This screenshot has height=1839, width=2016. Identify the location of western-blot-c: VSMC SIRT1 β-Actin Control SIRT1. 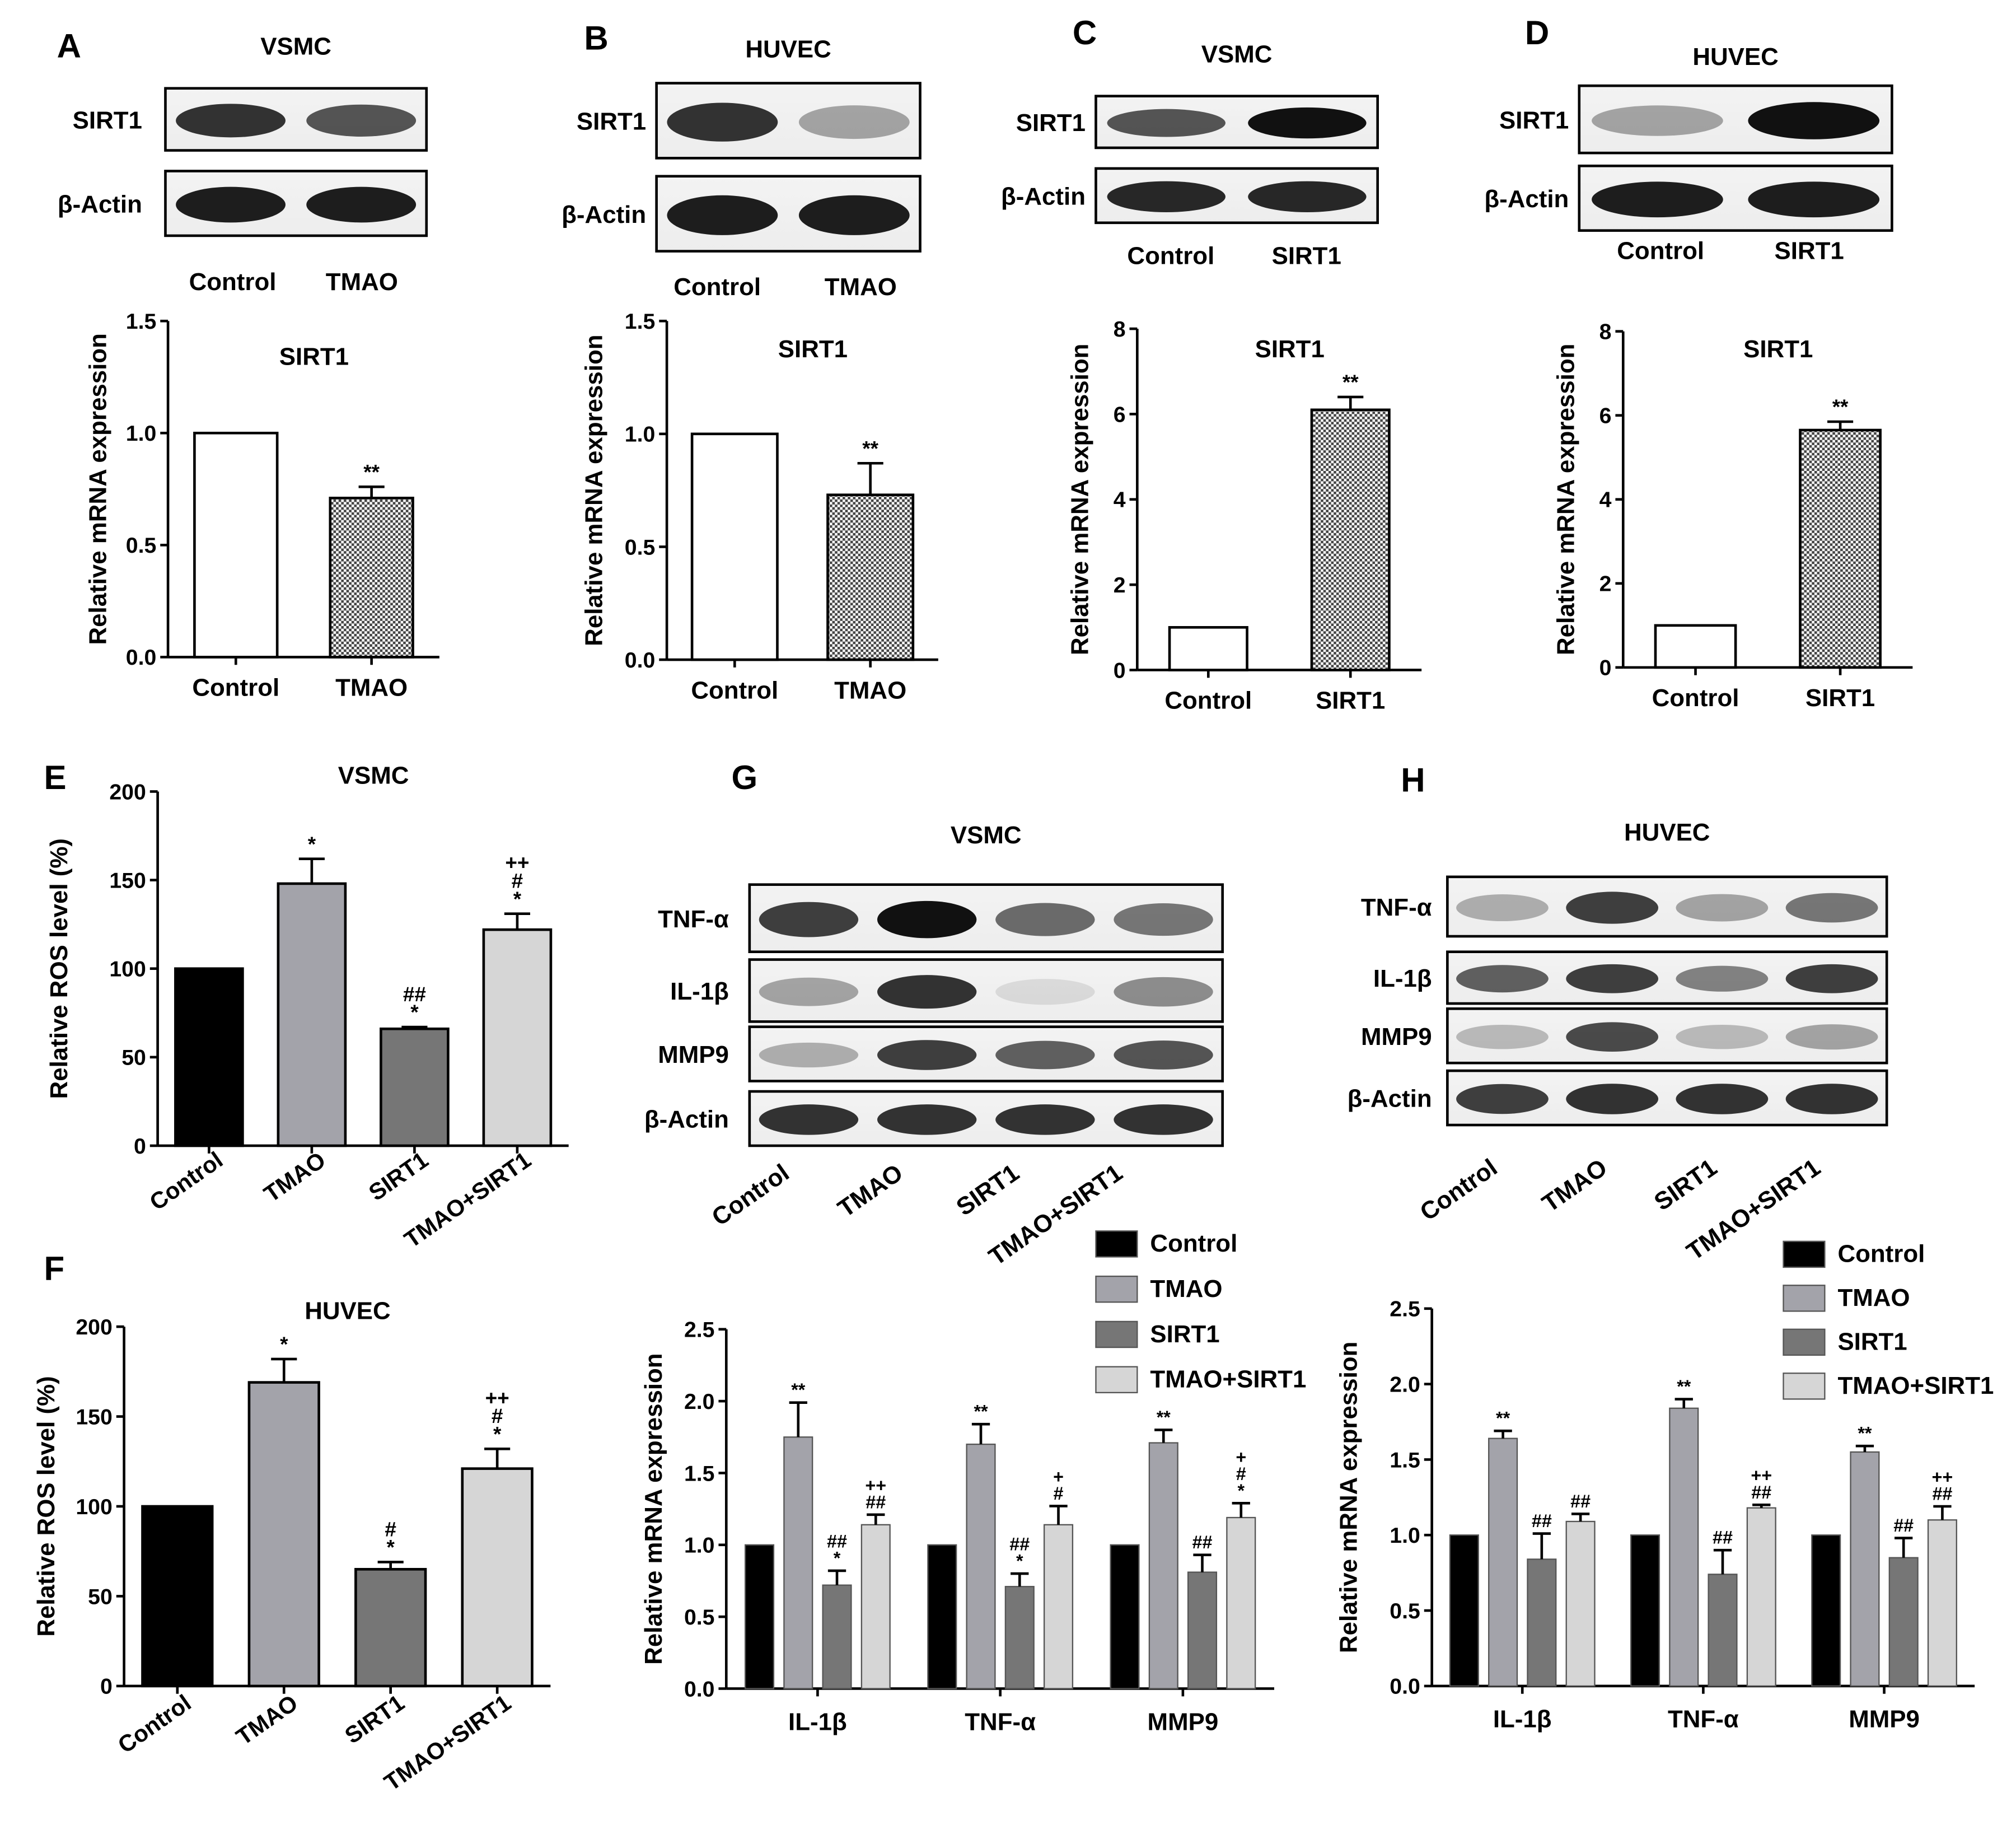
(1190, 156).